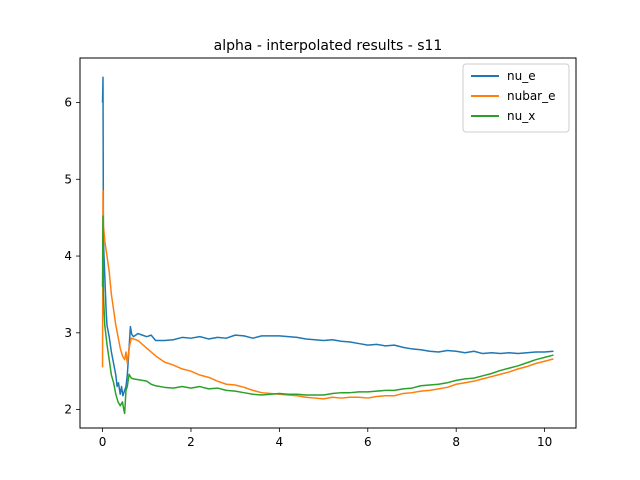 This screenshot has height=480, width=640. What do you see at coordinates (531, 96) in the screenshot?
I see `legend-label-nubar-e: nubar_e` at bounding box center [531, 96].